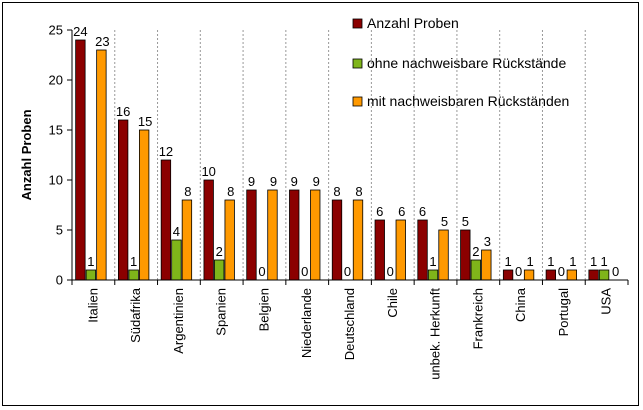 The image size is (643, 410). I want to click on y-tick-label: 15, so click(56, 130).